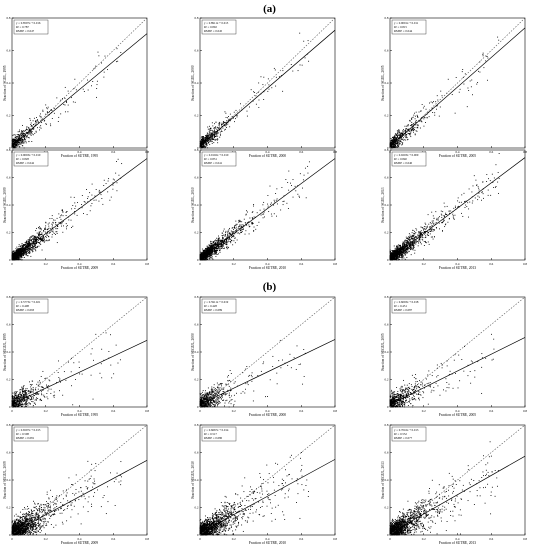  Describe the element at coordinates (254, 211) in the screenshot. I see `data-points` at that location.